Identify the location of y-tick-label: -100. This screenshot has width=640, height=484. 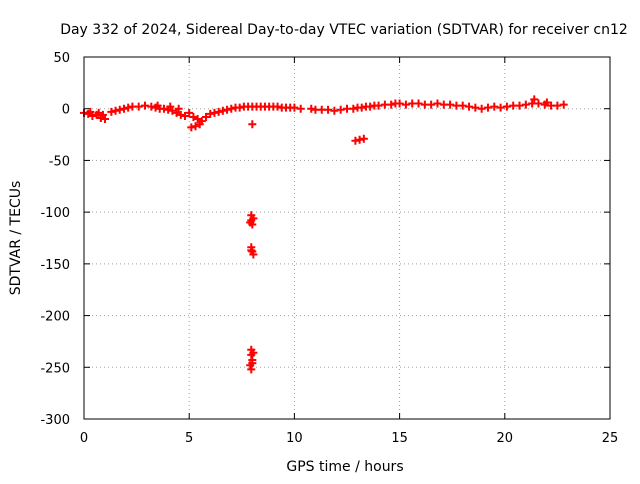
(55, 213).